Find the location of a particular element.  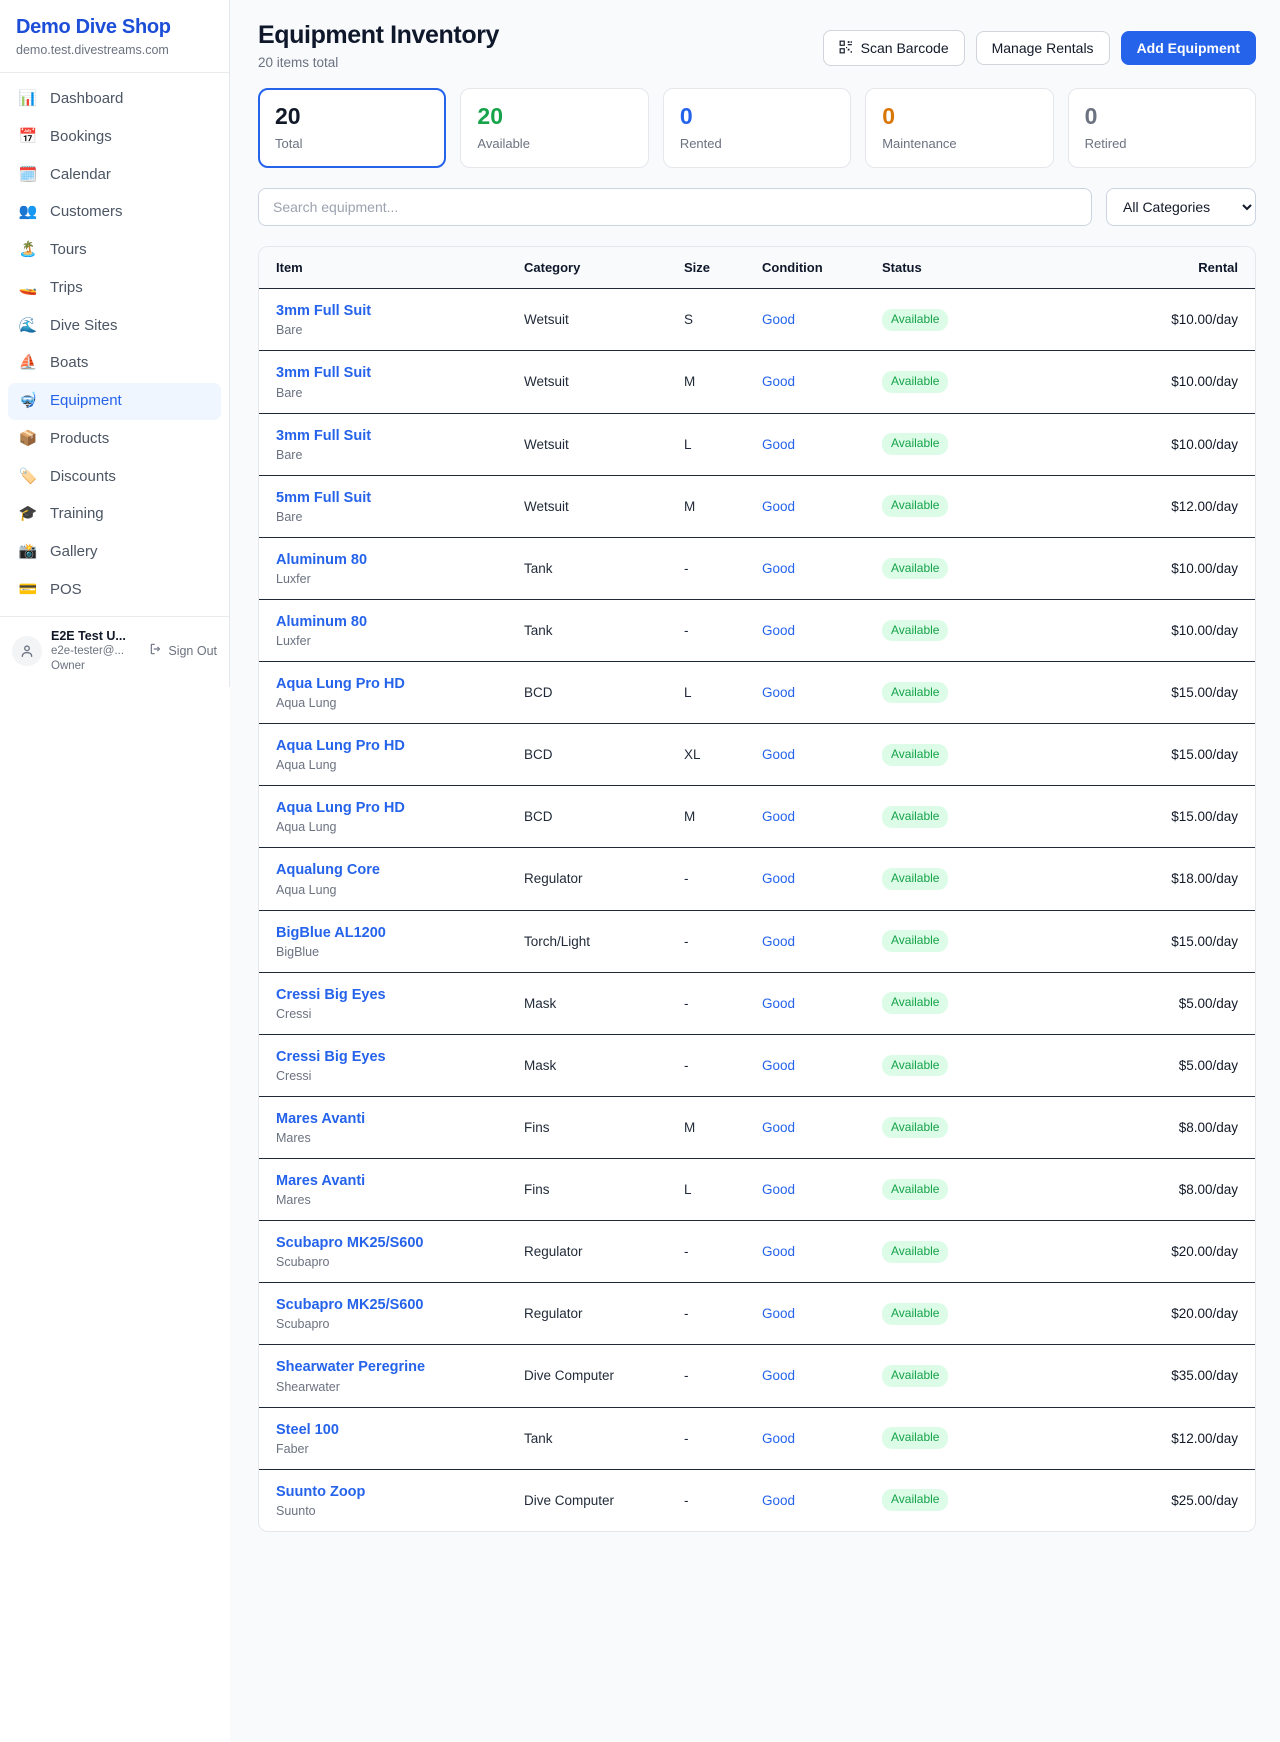

column-header-item: Item is located at coordinates (391, 268).